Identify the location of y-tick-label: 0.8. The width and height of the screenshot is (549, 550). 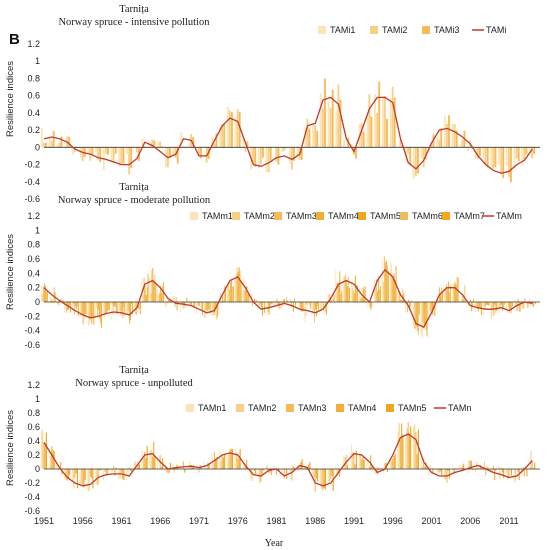
(33, 245).